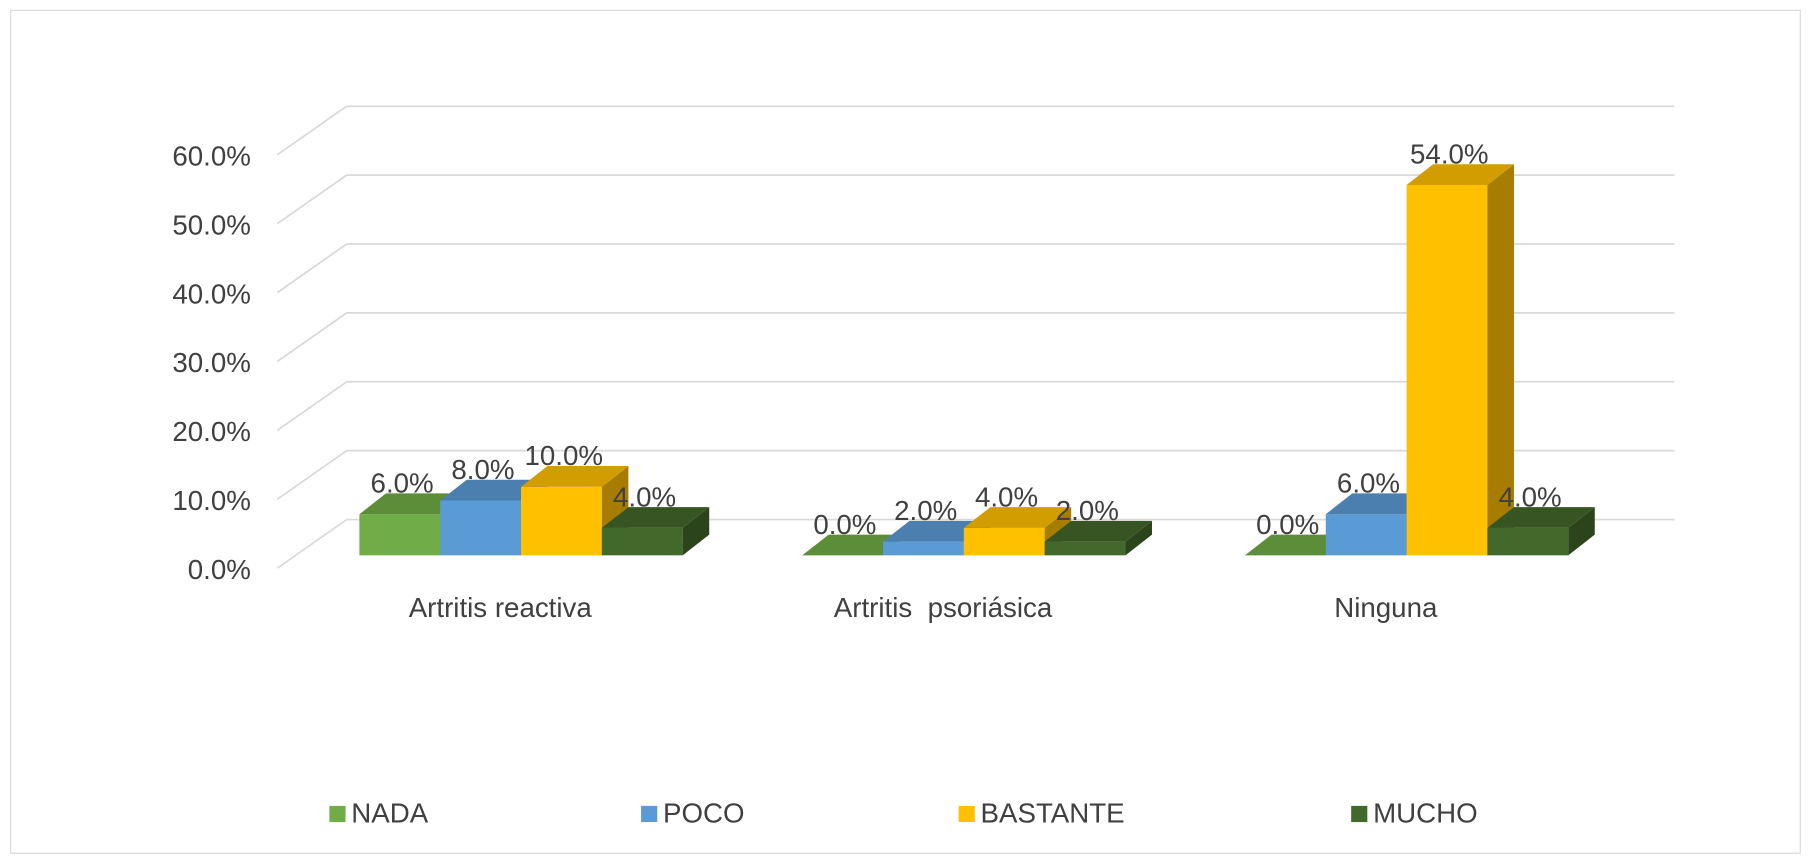 This screenshot has width=1811, height=859. What do you see at coordinates (1053, 812) in the screenshot?
I see `legend-label: BASTANTE` at bounding box center [1053, 812].